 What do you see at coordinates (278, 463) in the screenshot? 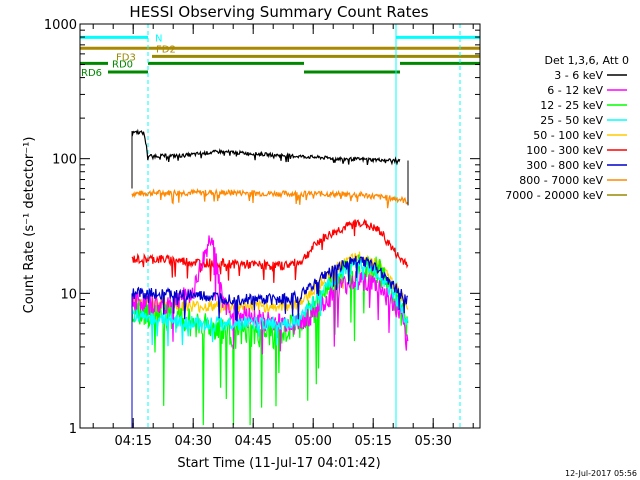
I see `x-axis-label: Start Time (11-Jul-17 04:01:42)` at bounding box center [278, 463].